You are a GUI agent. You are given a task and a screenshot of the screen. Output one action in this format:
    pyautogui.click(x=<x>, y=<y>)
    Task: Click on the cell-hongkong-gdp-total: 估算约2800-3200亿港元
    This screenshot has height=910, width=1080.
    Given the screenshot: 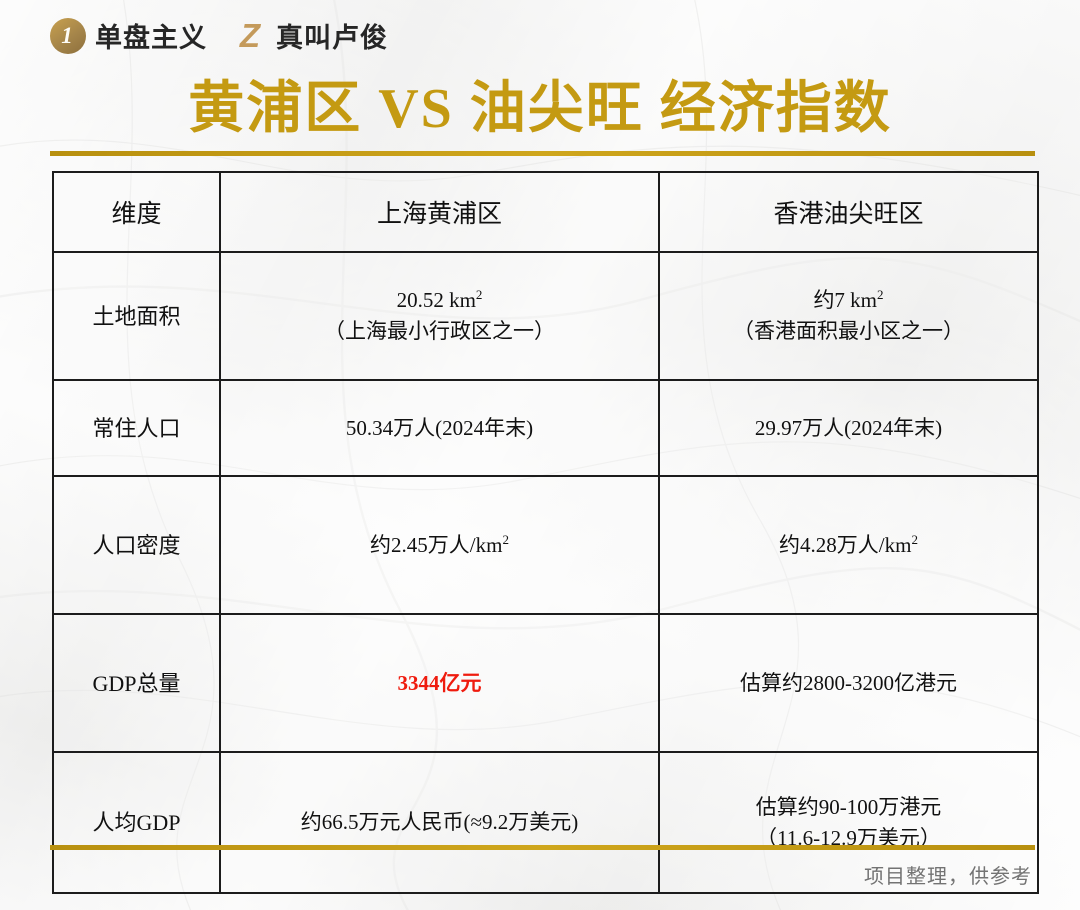 What is the action you would take?
    pyautogui.click(x=848, y=683)
    